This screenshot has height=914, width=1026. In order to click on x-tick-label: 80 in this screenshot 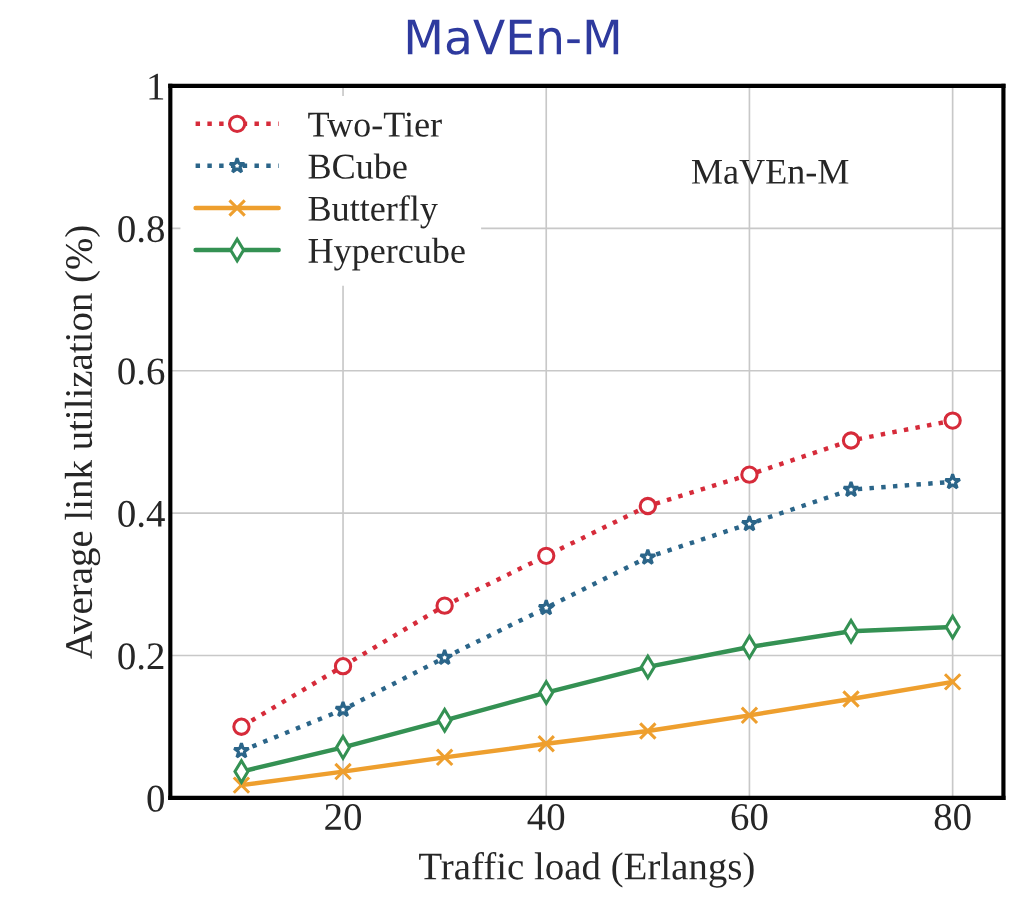, I will do `click(952, 817)`.